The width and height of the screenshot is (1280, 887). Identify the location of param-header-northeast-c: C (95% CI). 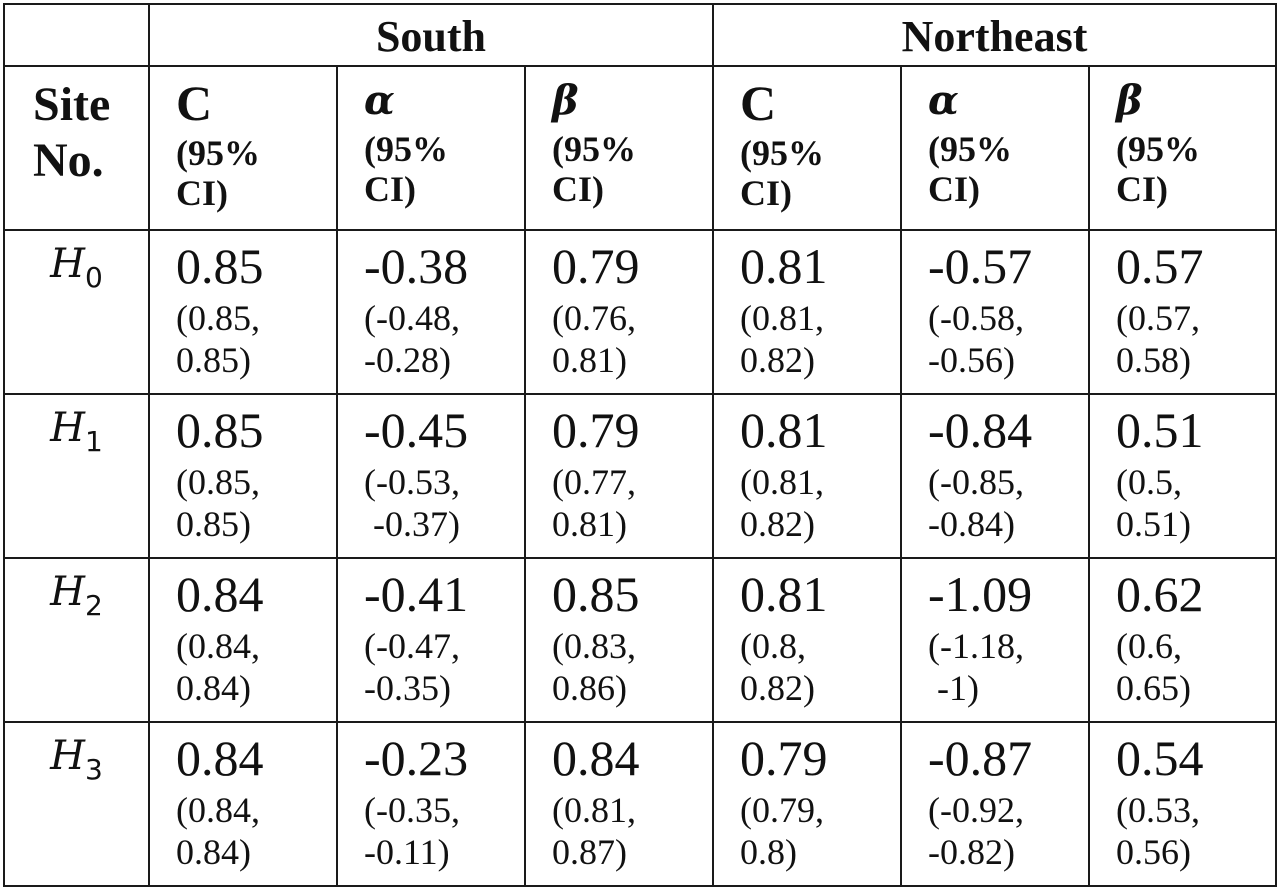
(807, 148).